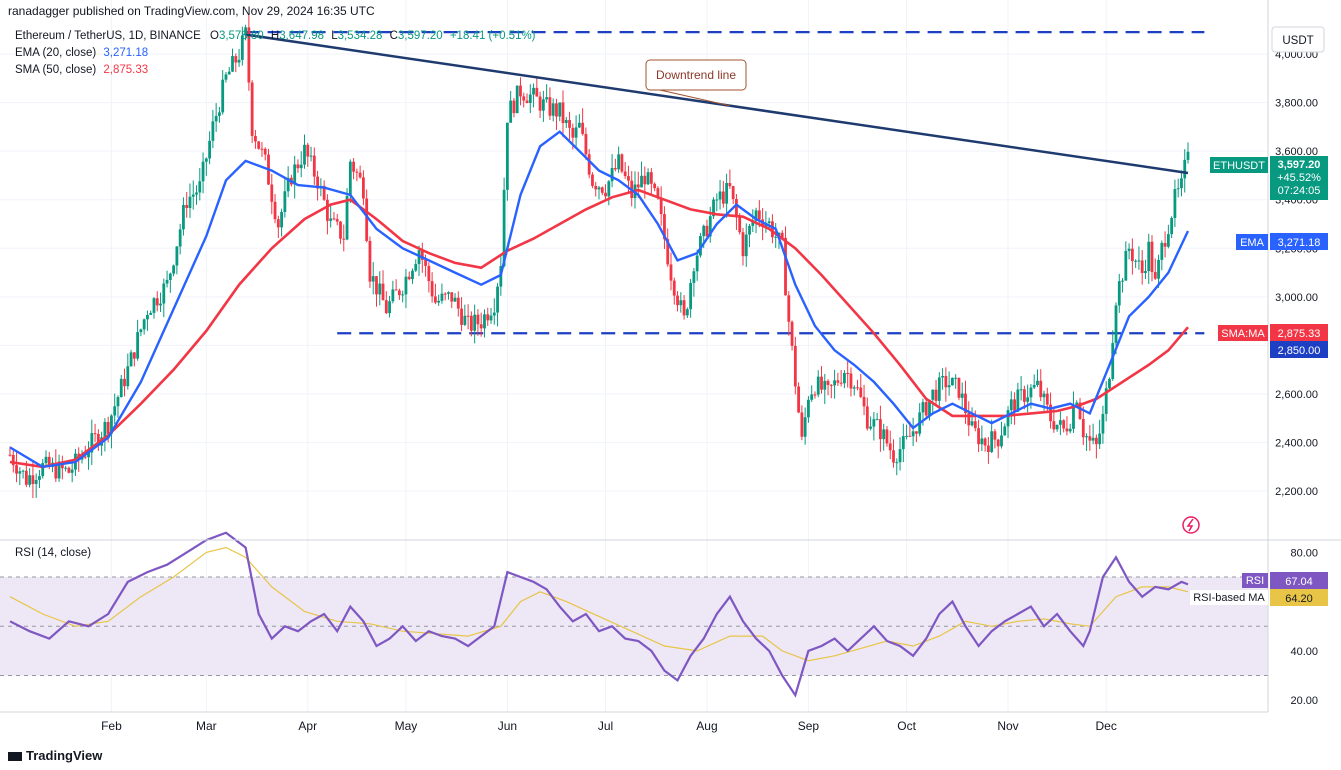 This screenshot has width=1341, height=770. Describe the element at coordinates (1296, 395) in the screenshot. I see `price-tick-label: 2,600.00` at that location.